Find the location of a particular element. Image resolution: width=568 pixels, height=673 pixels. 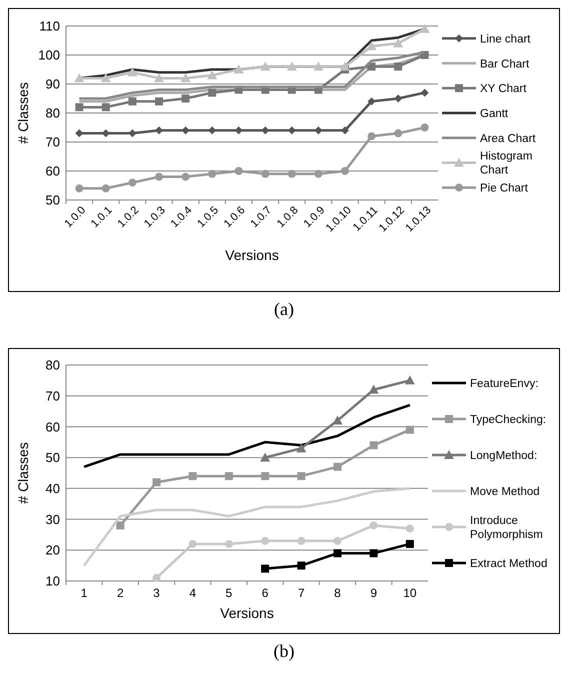

legend-label: FeatureEnvy: is located at coordinates (504, 384).